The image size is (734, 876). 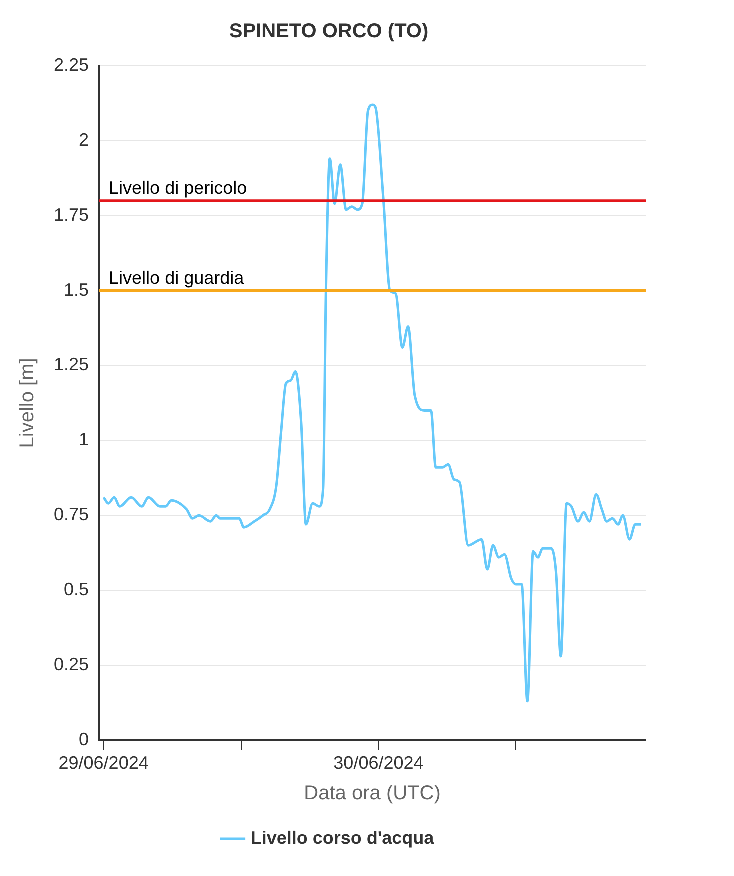 What do you see at coordinates (84, 140) in the screenshot?
I see `y-tick-label: 2` at bounding box center [84, 140].